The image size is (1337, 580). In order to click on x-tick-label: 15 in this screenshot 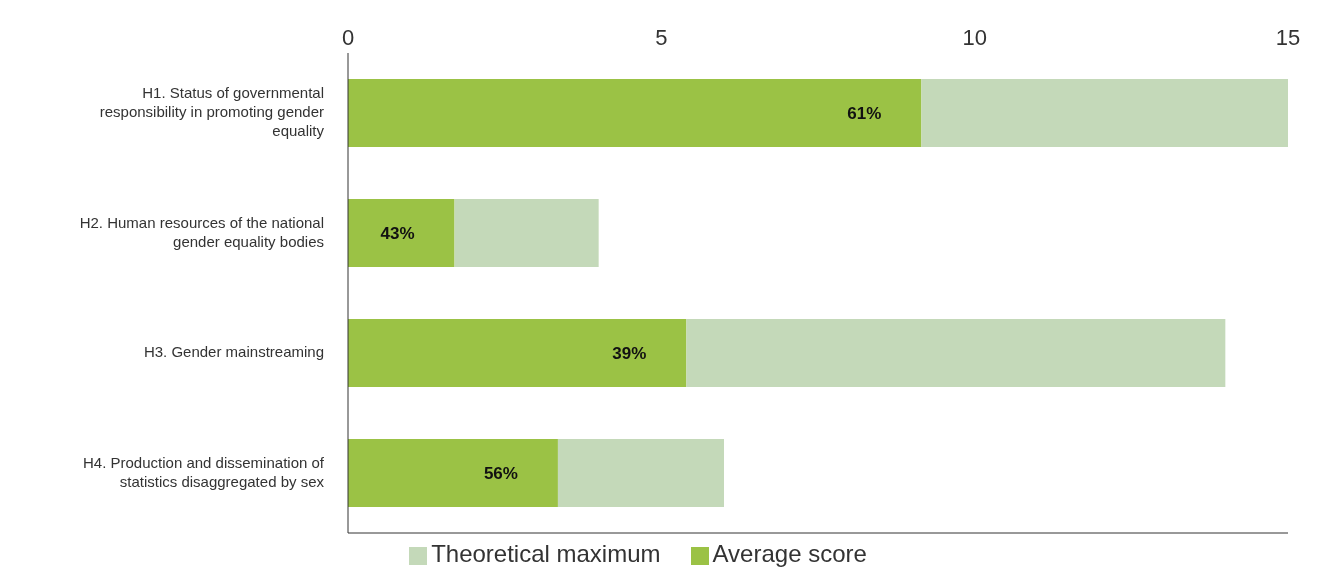, I will do `click(1288, 37)`.